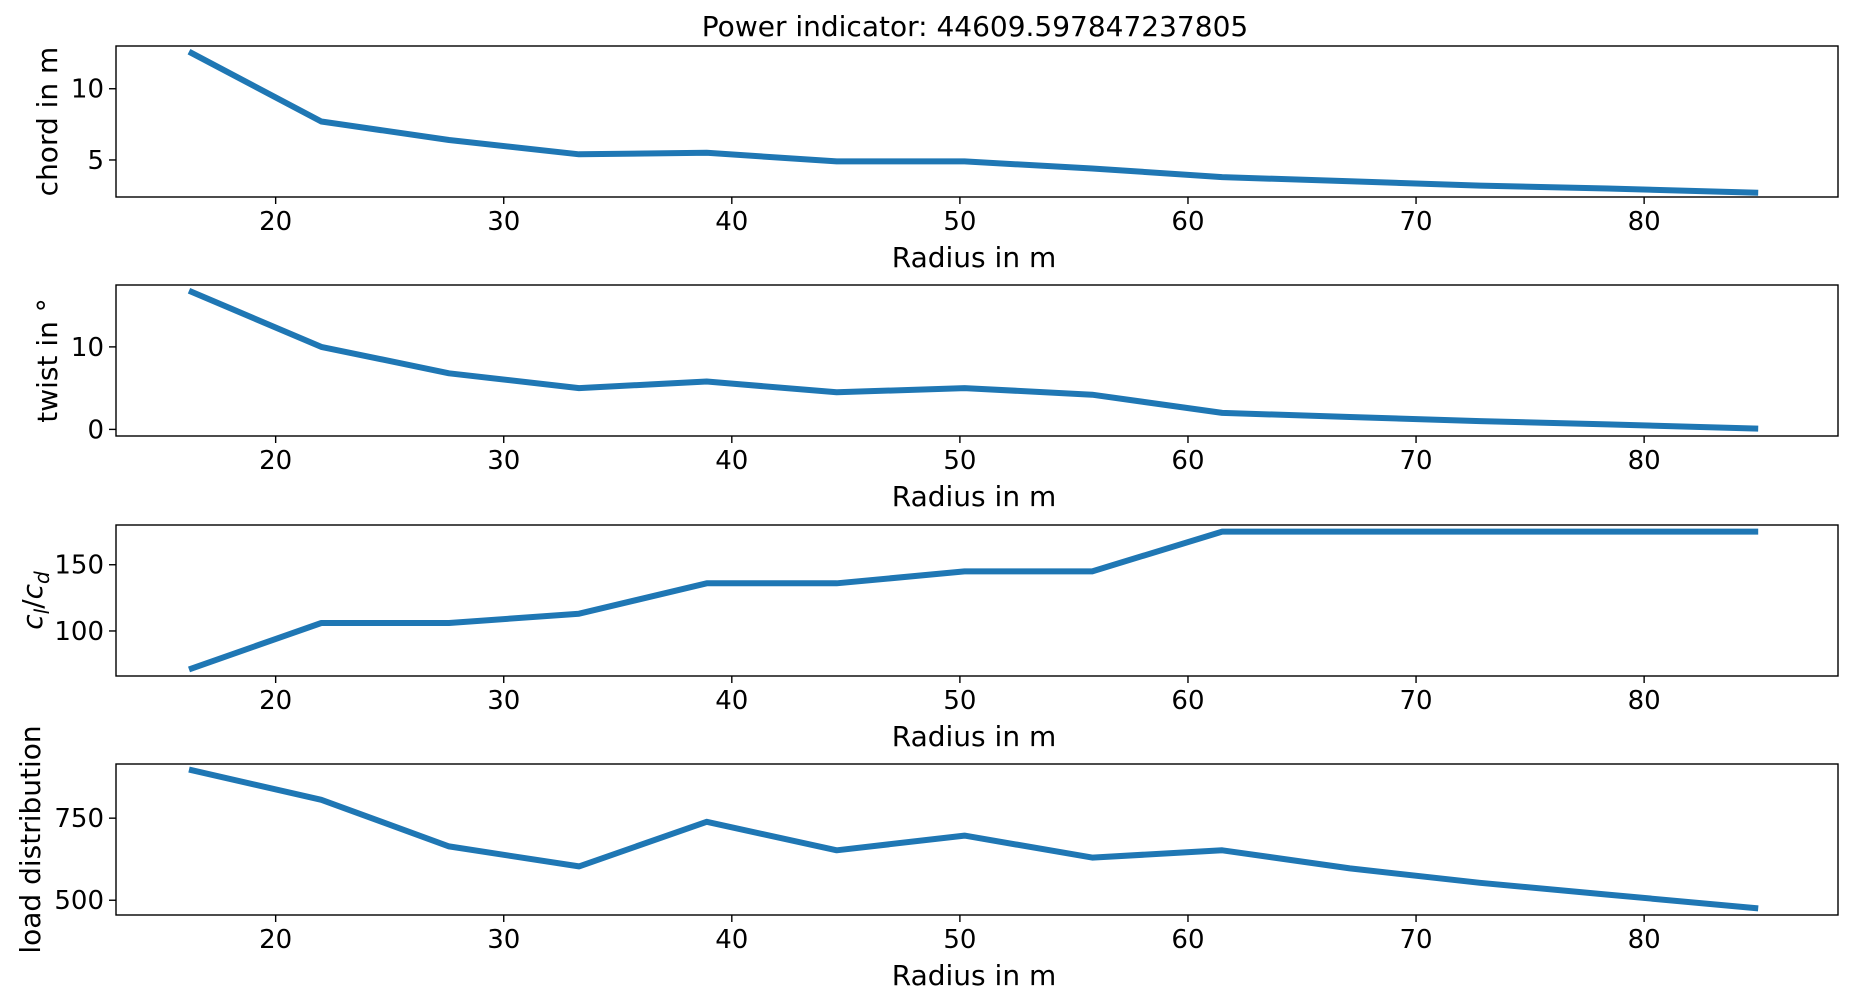 The width and height of the screenshot is (1850, 1000). I want to click on y-tick-label: 5, so click(95, 161).